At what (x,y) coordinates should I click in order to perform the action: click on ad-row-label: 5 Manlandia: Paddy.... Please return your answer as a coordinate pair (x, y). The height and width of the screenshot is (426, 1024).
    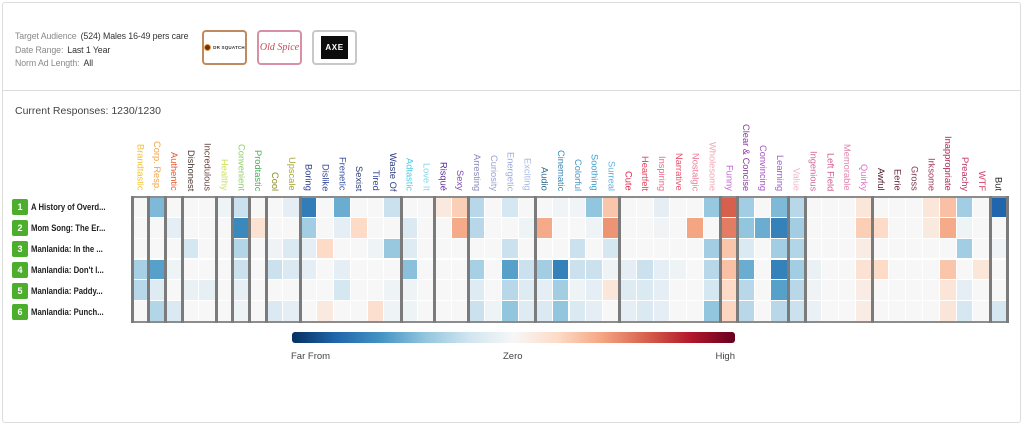
    Looking at the image, I should click on (71, 290).